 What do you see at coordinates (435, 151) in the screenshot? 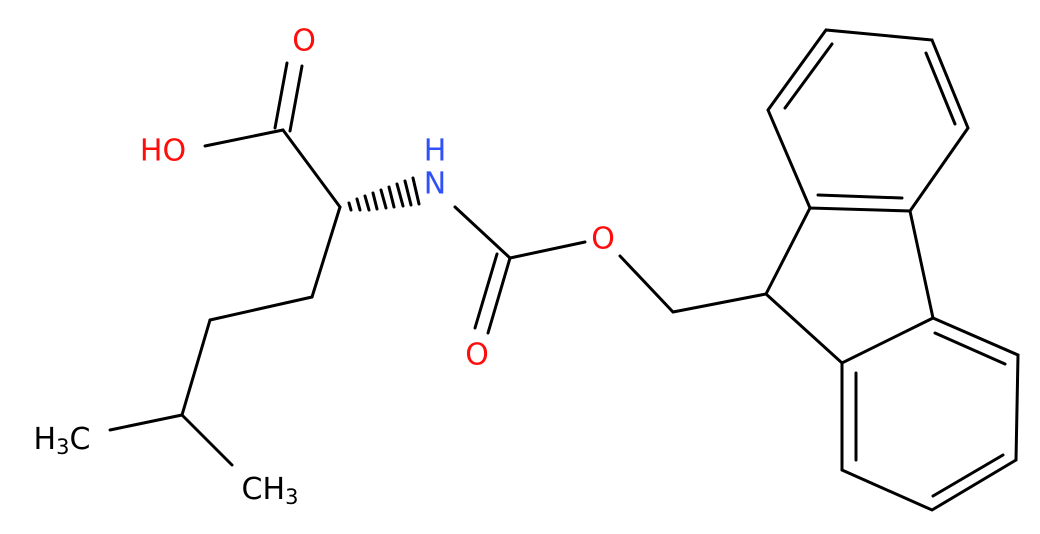
I see `atom-label: H` at bounding box center [435, 151].